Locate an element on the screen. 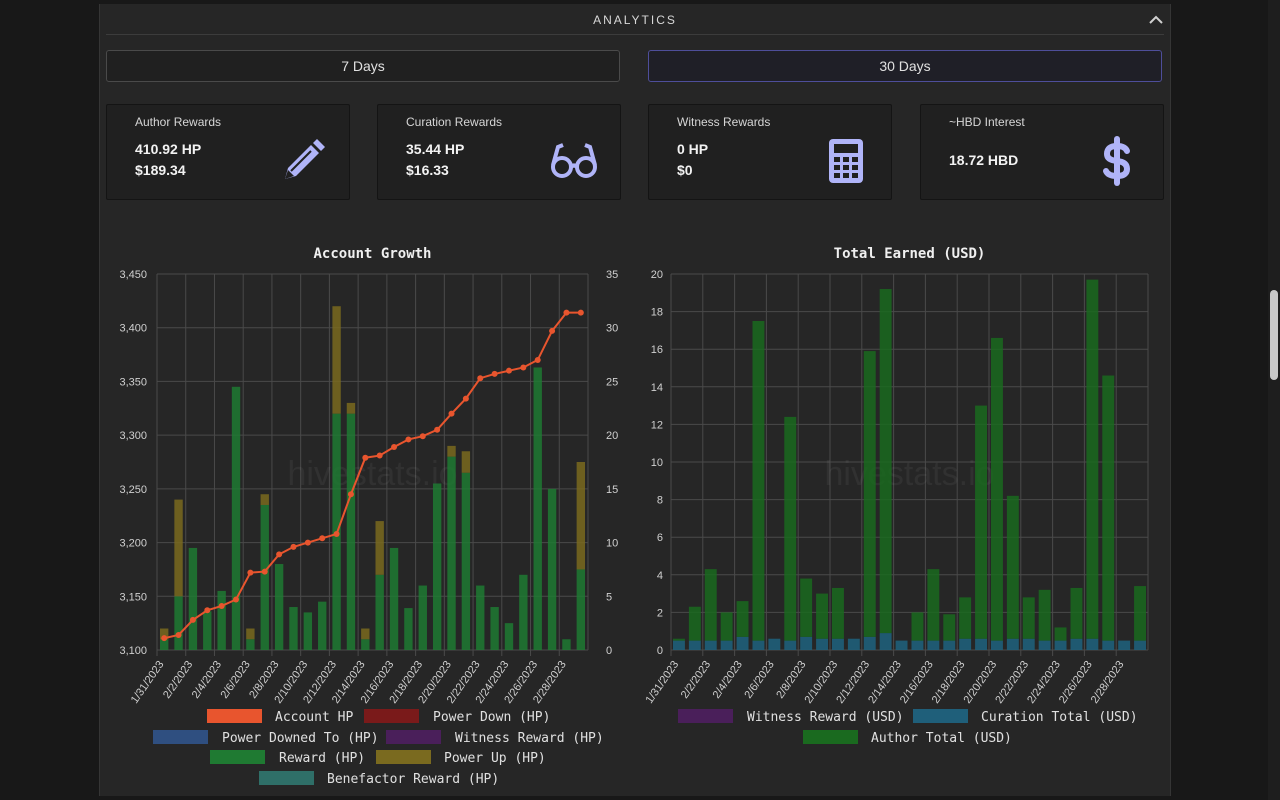 The width and height of the screenshot is (1280, 800). period-30-days-button: 30 Days is located at coordinates (905, 66).